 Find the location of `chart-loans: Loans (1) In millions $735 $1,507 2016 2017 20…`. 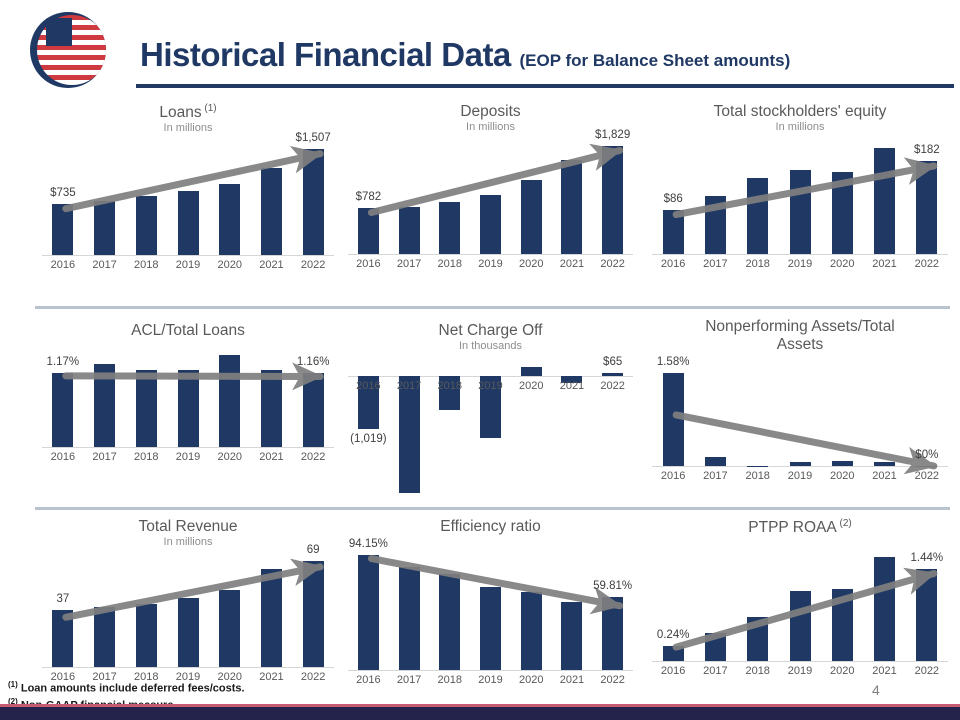

chart-loans: Loans (1) In millions $735 $1,507 2016 2017 20… is located at coordinates (188, 187).